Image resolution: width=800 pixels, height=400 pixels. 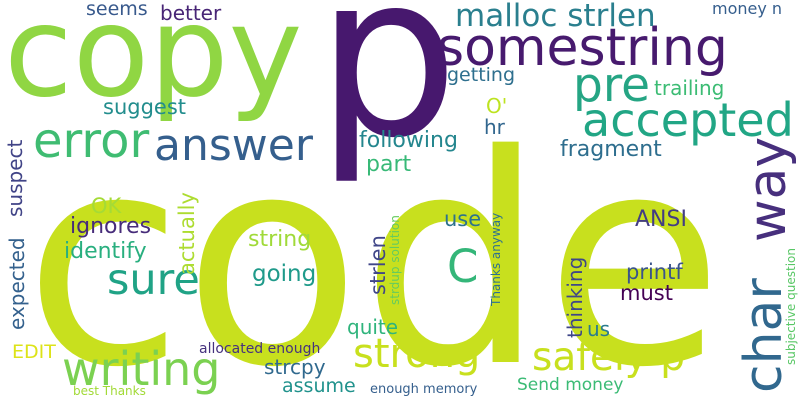 What do you see at coordinates (260, 349) in the screenshot?
I see `word-allocated-enough: allocated enough` at bounding box center [260, 349].